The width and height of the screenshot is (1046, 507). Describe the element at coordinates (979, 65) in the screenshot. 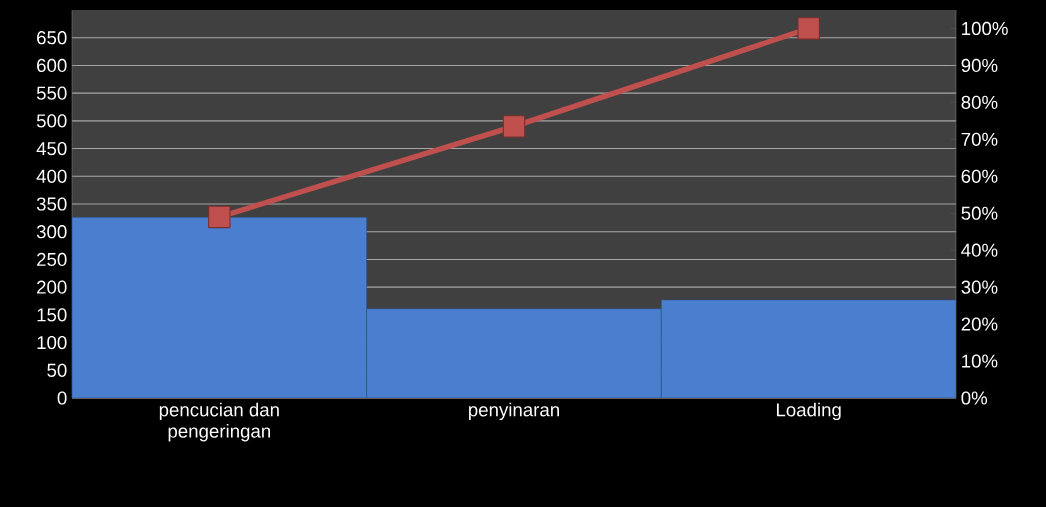

I see `y2-tick-label: 90%` at that location.